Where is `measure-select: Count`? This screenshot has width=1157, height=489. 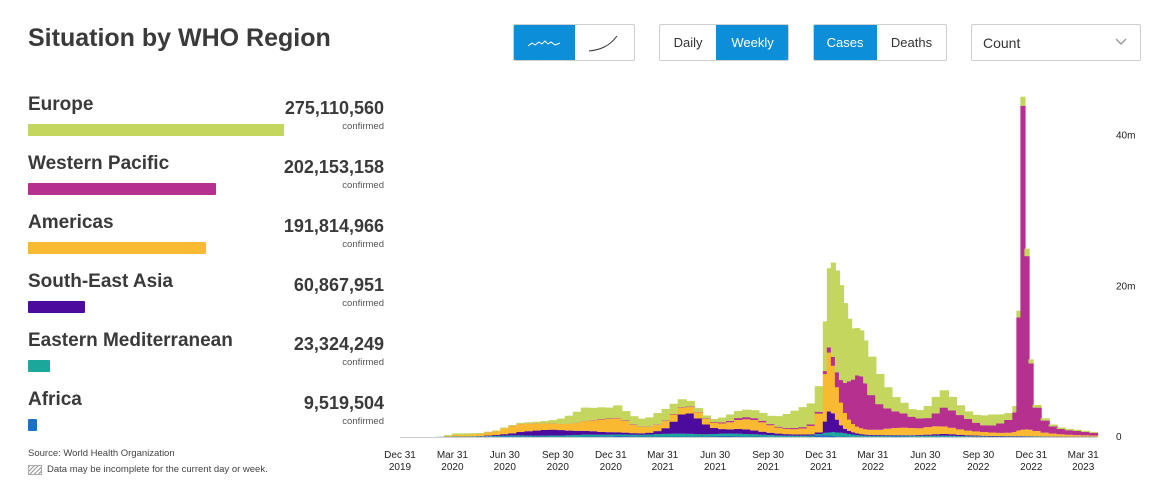 measure-select: Count is located at coordinates (1056, 42).